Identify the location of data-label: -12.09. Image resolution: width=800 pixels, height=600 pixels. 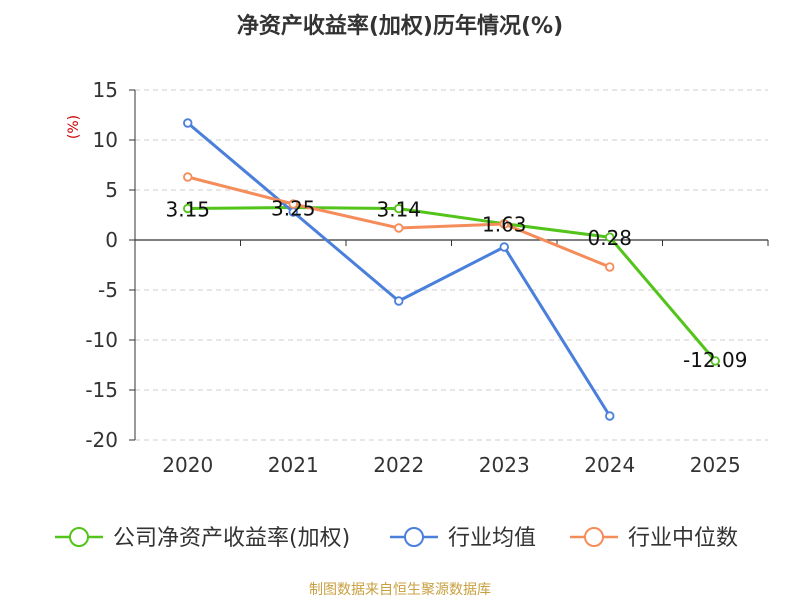
(715, 360).